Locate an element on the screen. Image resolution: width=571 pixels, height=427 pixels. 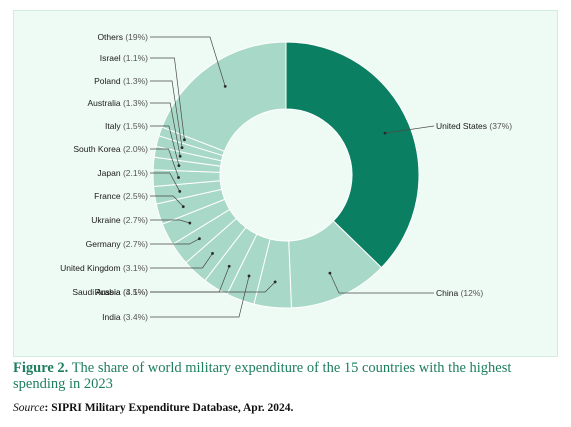
leader-dot-russia is located at coordinates (275, 282).